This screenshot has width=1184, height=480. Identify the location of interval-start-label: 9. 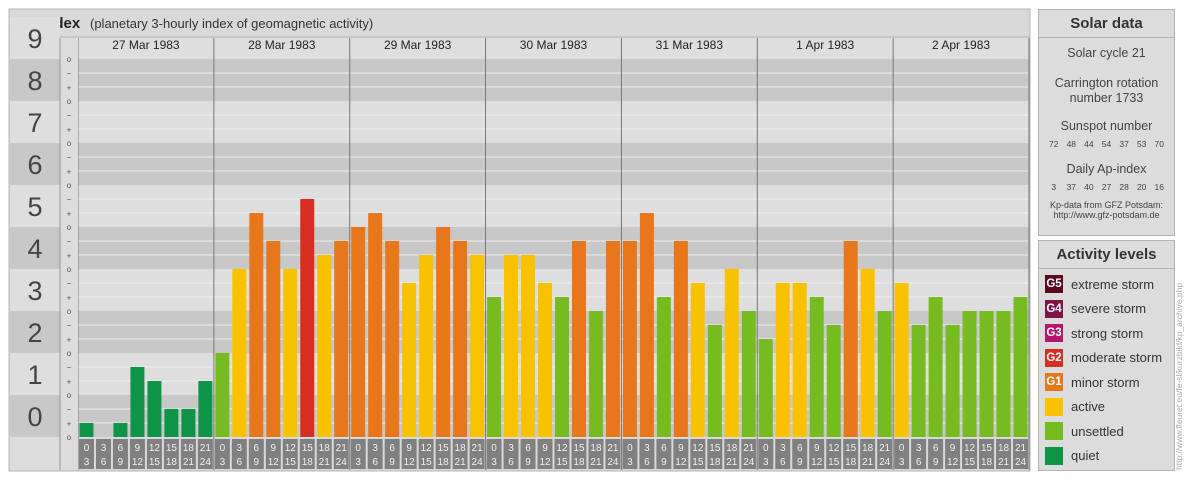
(545, 448).